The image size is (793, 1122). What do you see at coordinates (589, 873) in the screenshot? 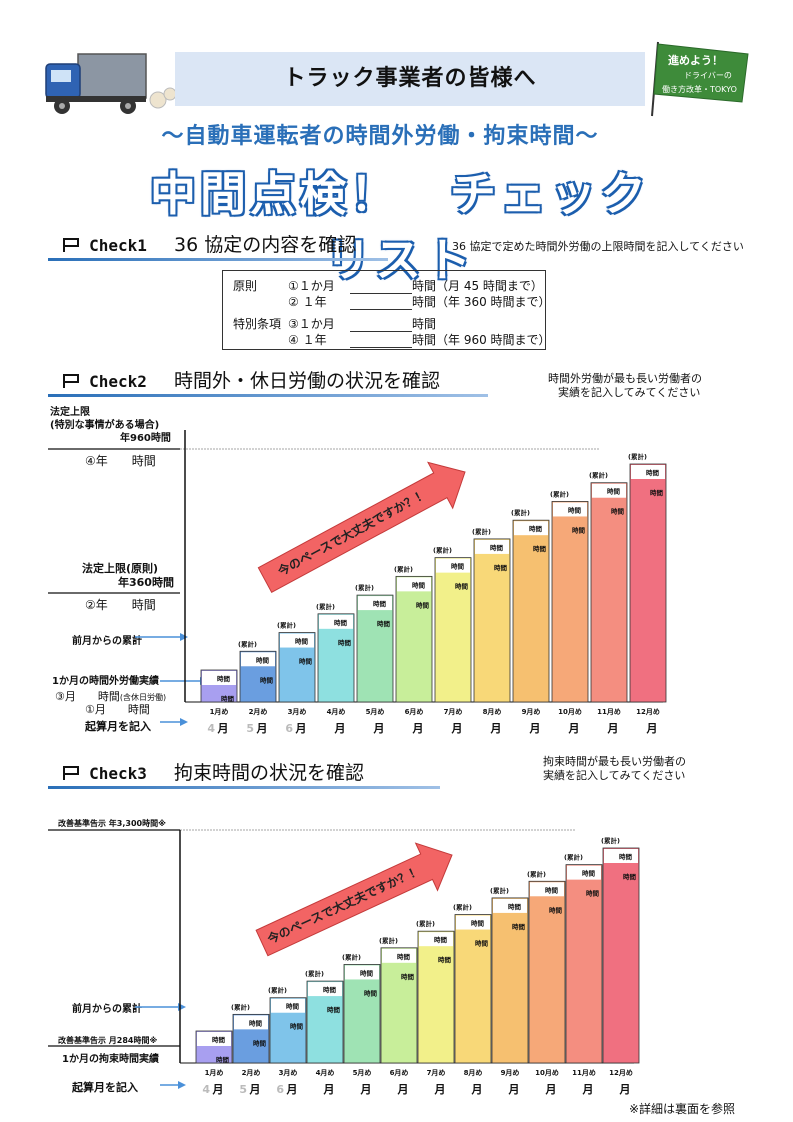
I see `cum-hours-11: 時間` at bounding box center [589, 873].